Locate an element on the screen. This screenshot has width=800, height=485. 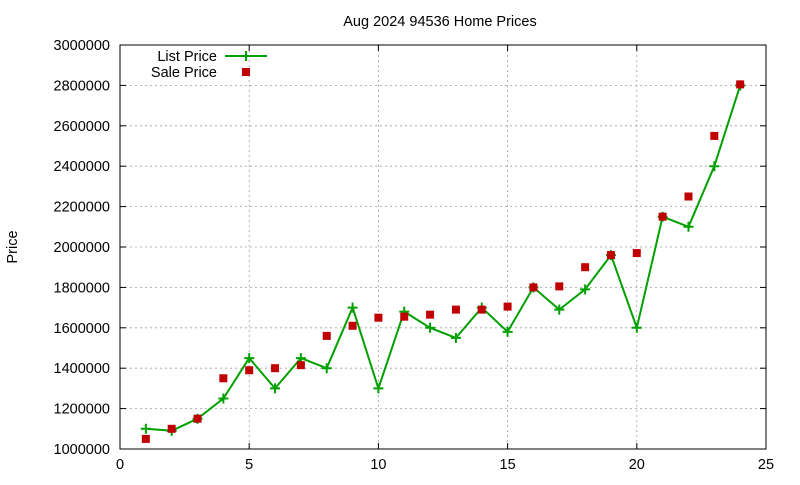
legend-label: Sale Price is located at coordinates (184, 73).